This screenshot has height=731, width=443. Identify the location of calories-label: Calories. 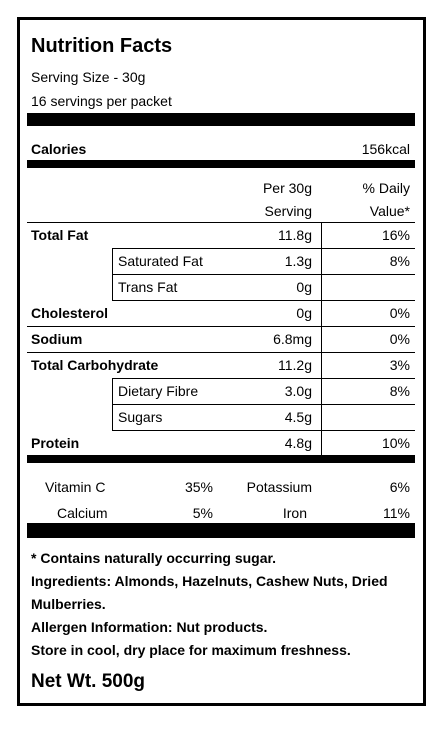
(59, 149).